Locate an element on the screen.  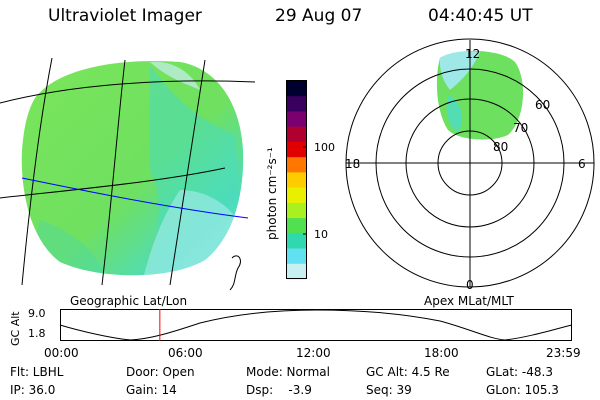
time-label: 04:40:45 UT is located at coordinates (480, 16).